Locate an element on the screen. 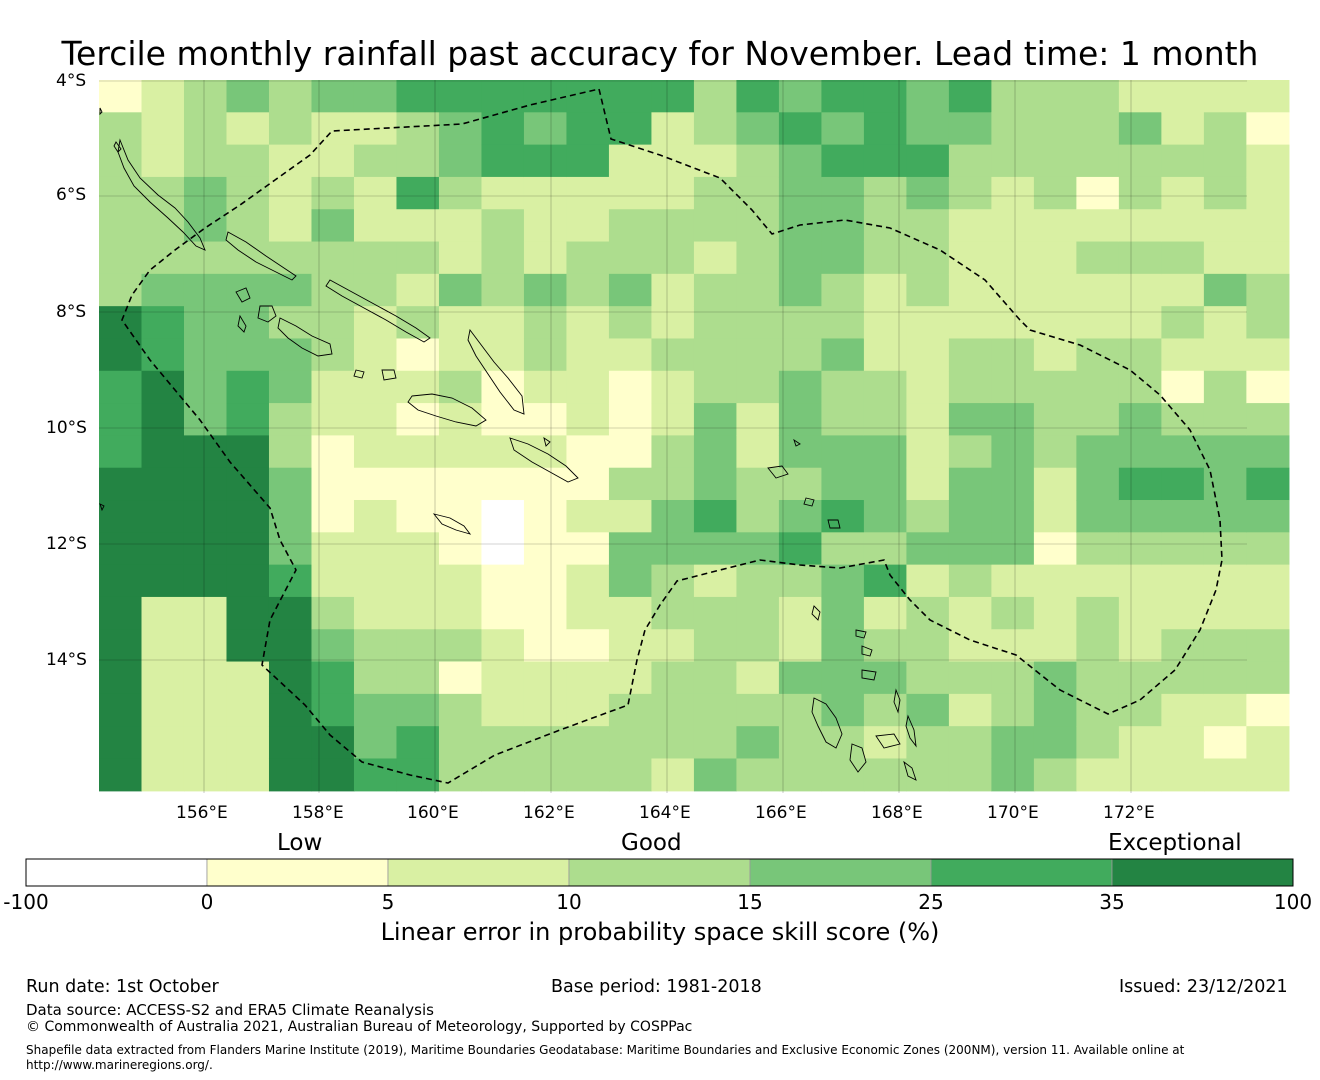 This screenshot has width=1320, height=1080. island-torres is located at coordinates (816, 613).